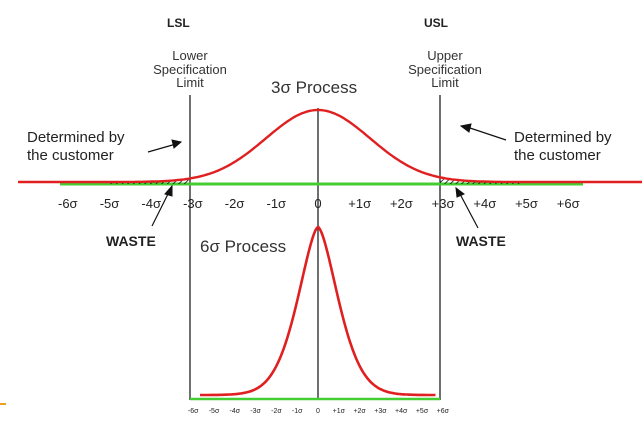  Describe the element at coordinates (481, 241) in the screenshot. I see `waste-label-right: WASTE` at that location.